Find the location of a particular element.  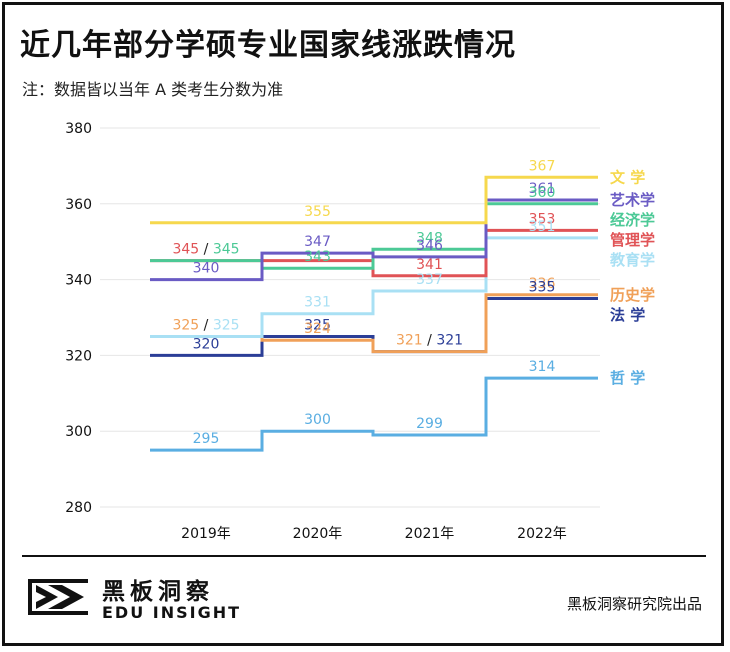

legend-label: 文 学 is located at coordinates (627, 177).